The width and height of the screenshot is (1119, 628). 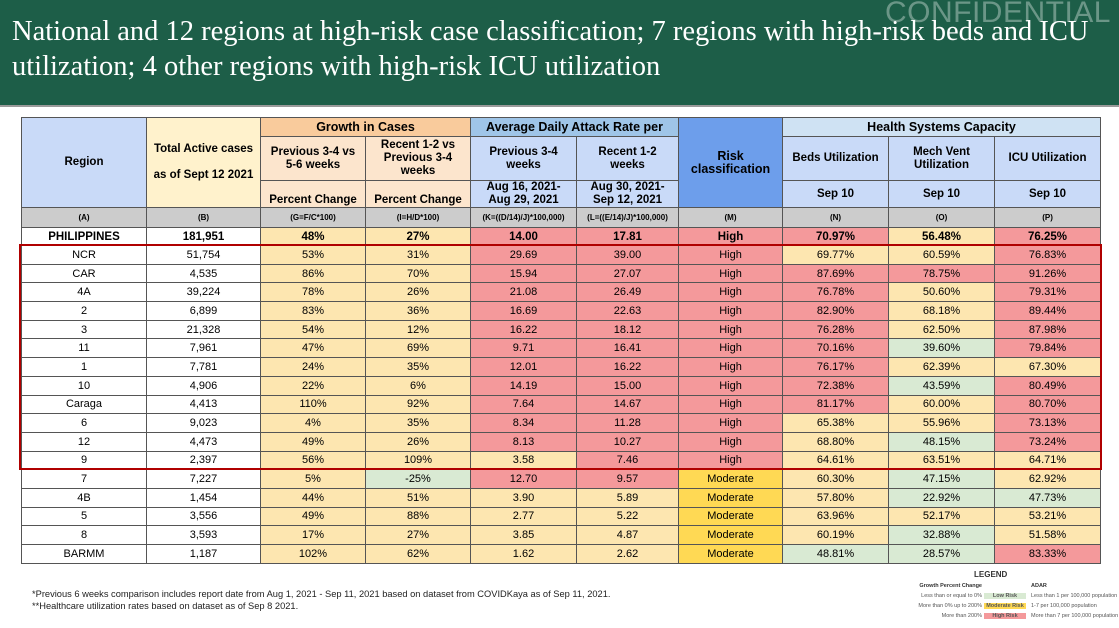 I want to click on cell-beds: 63.96%, so click(x=836, y=516).